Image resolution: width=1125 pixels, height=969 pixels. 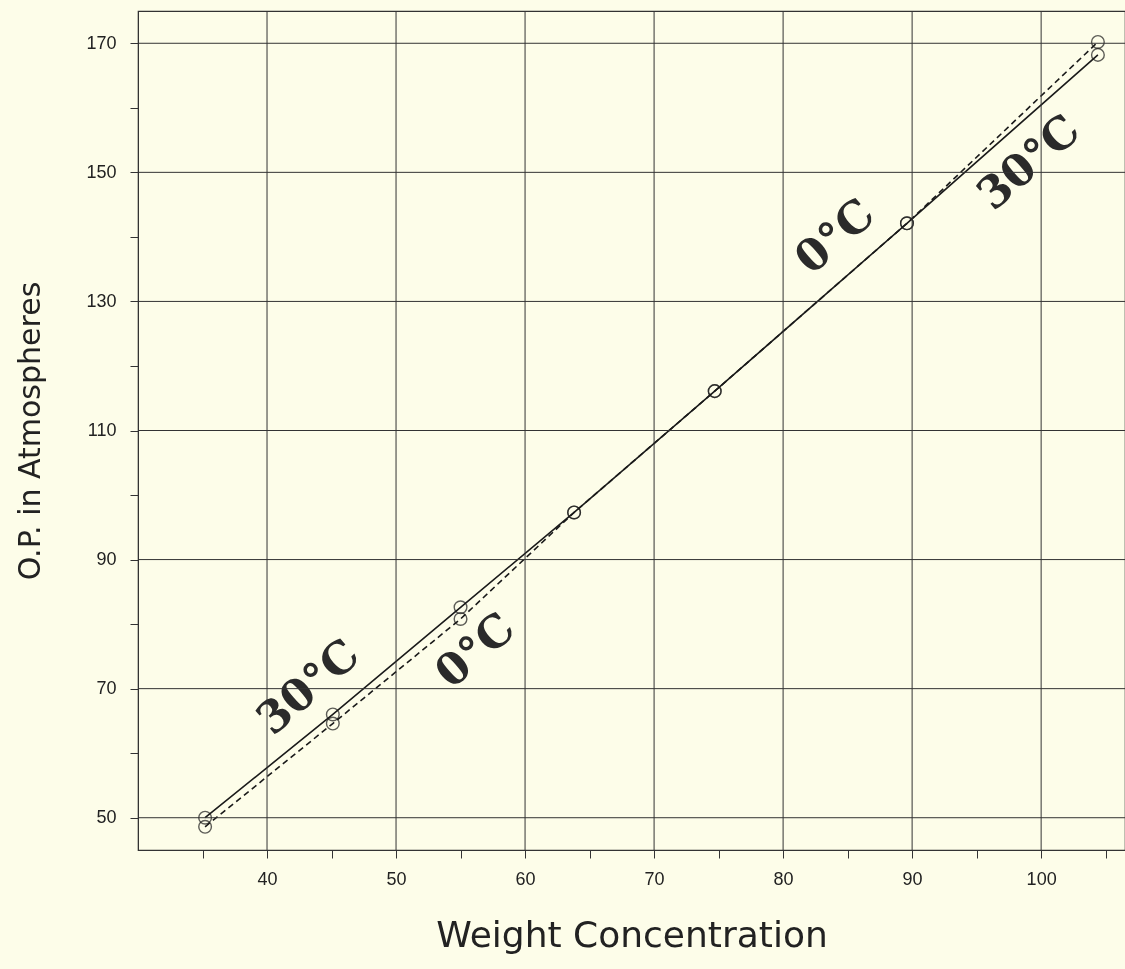 What do you see at coordinates (102, 430) in the screenshot?
I see `y-tick-label: 110` at bounding box center [102, 430].